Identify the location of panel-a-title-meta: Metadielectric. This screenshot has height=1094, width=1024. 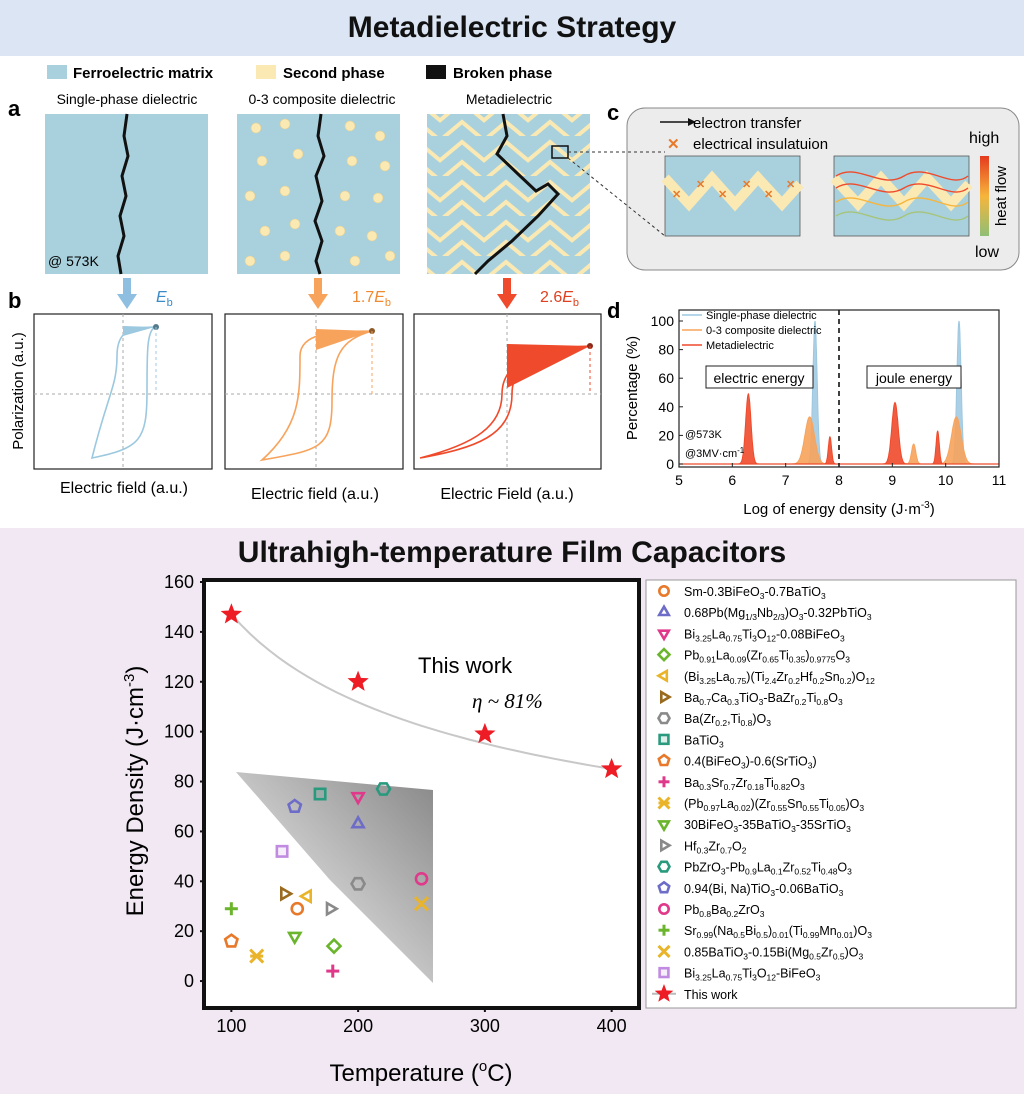
(509, 99).